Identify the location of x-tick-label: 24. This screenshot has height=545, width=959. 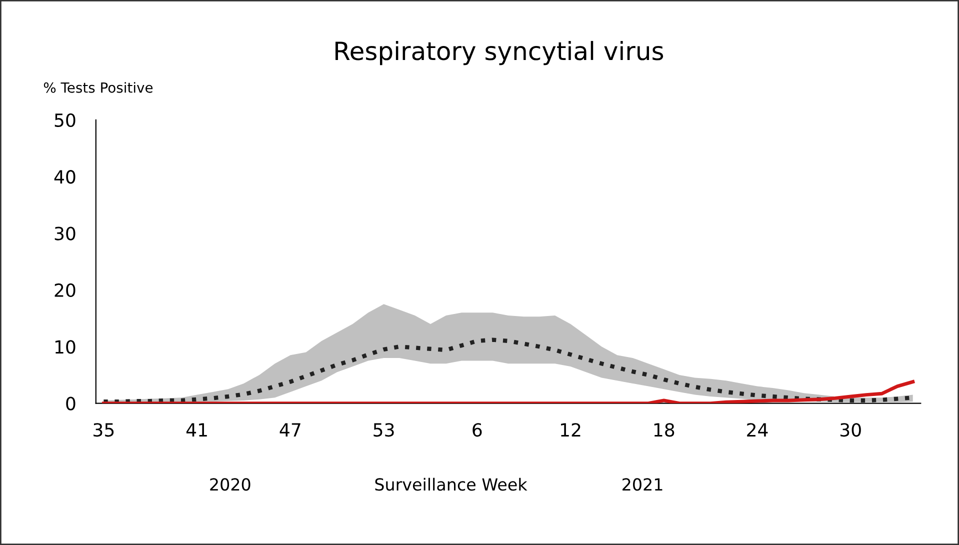
(757, 429).